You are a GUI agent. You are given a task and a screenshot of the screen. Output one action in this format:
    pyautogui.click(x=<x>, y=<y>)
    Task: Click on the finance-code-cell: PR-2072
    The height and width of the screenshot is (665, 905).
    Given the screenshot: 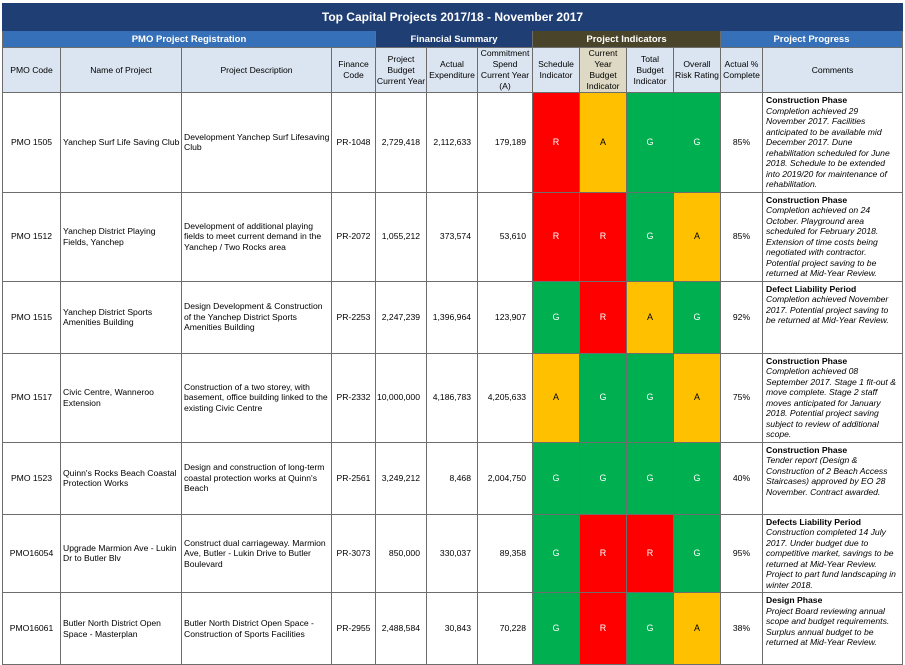 What is the action you would take?
    pyautogui.click(x=353, y=236)
    